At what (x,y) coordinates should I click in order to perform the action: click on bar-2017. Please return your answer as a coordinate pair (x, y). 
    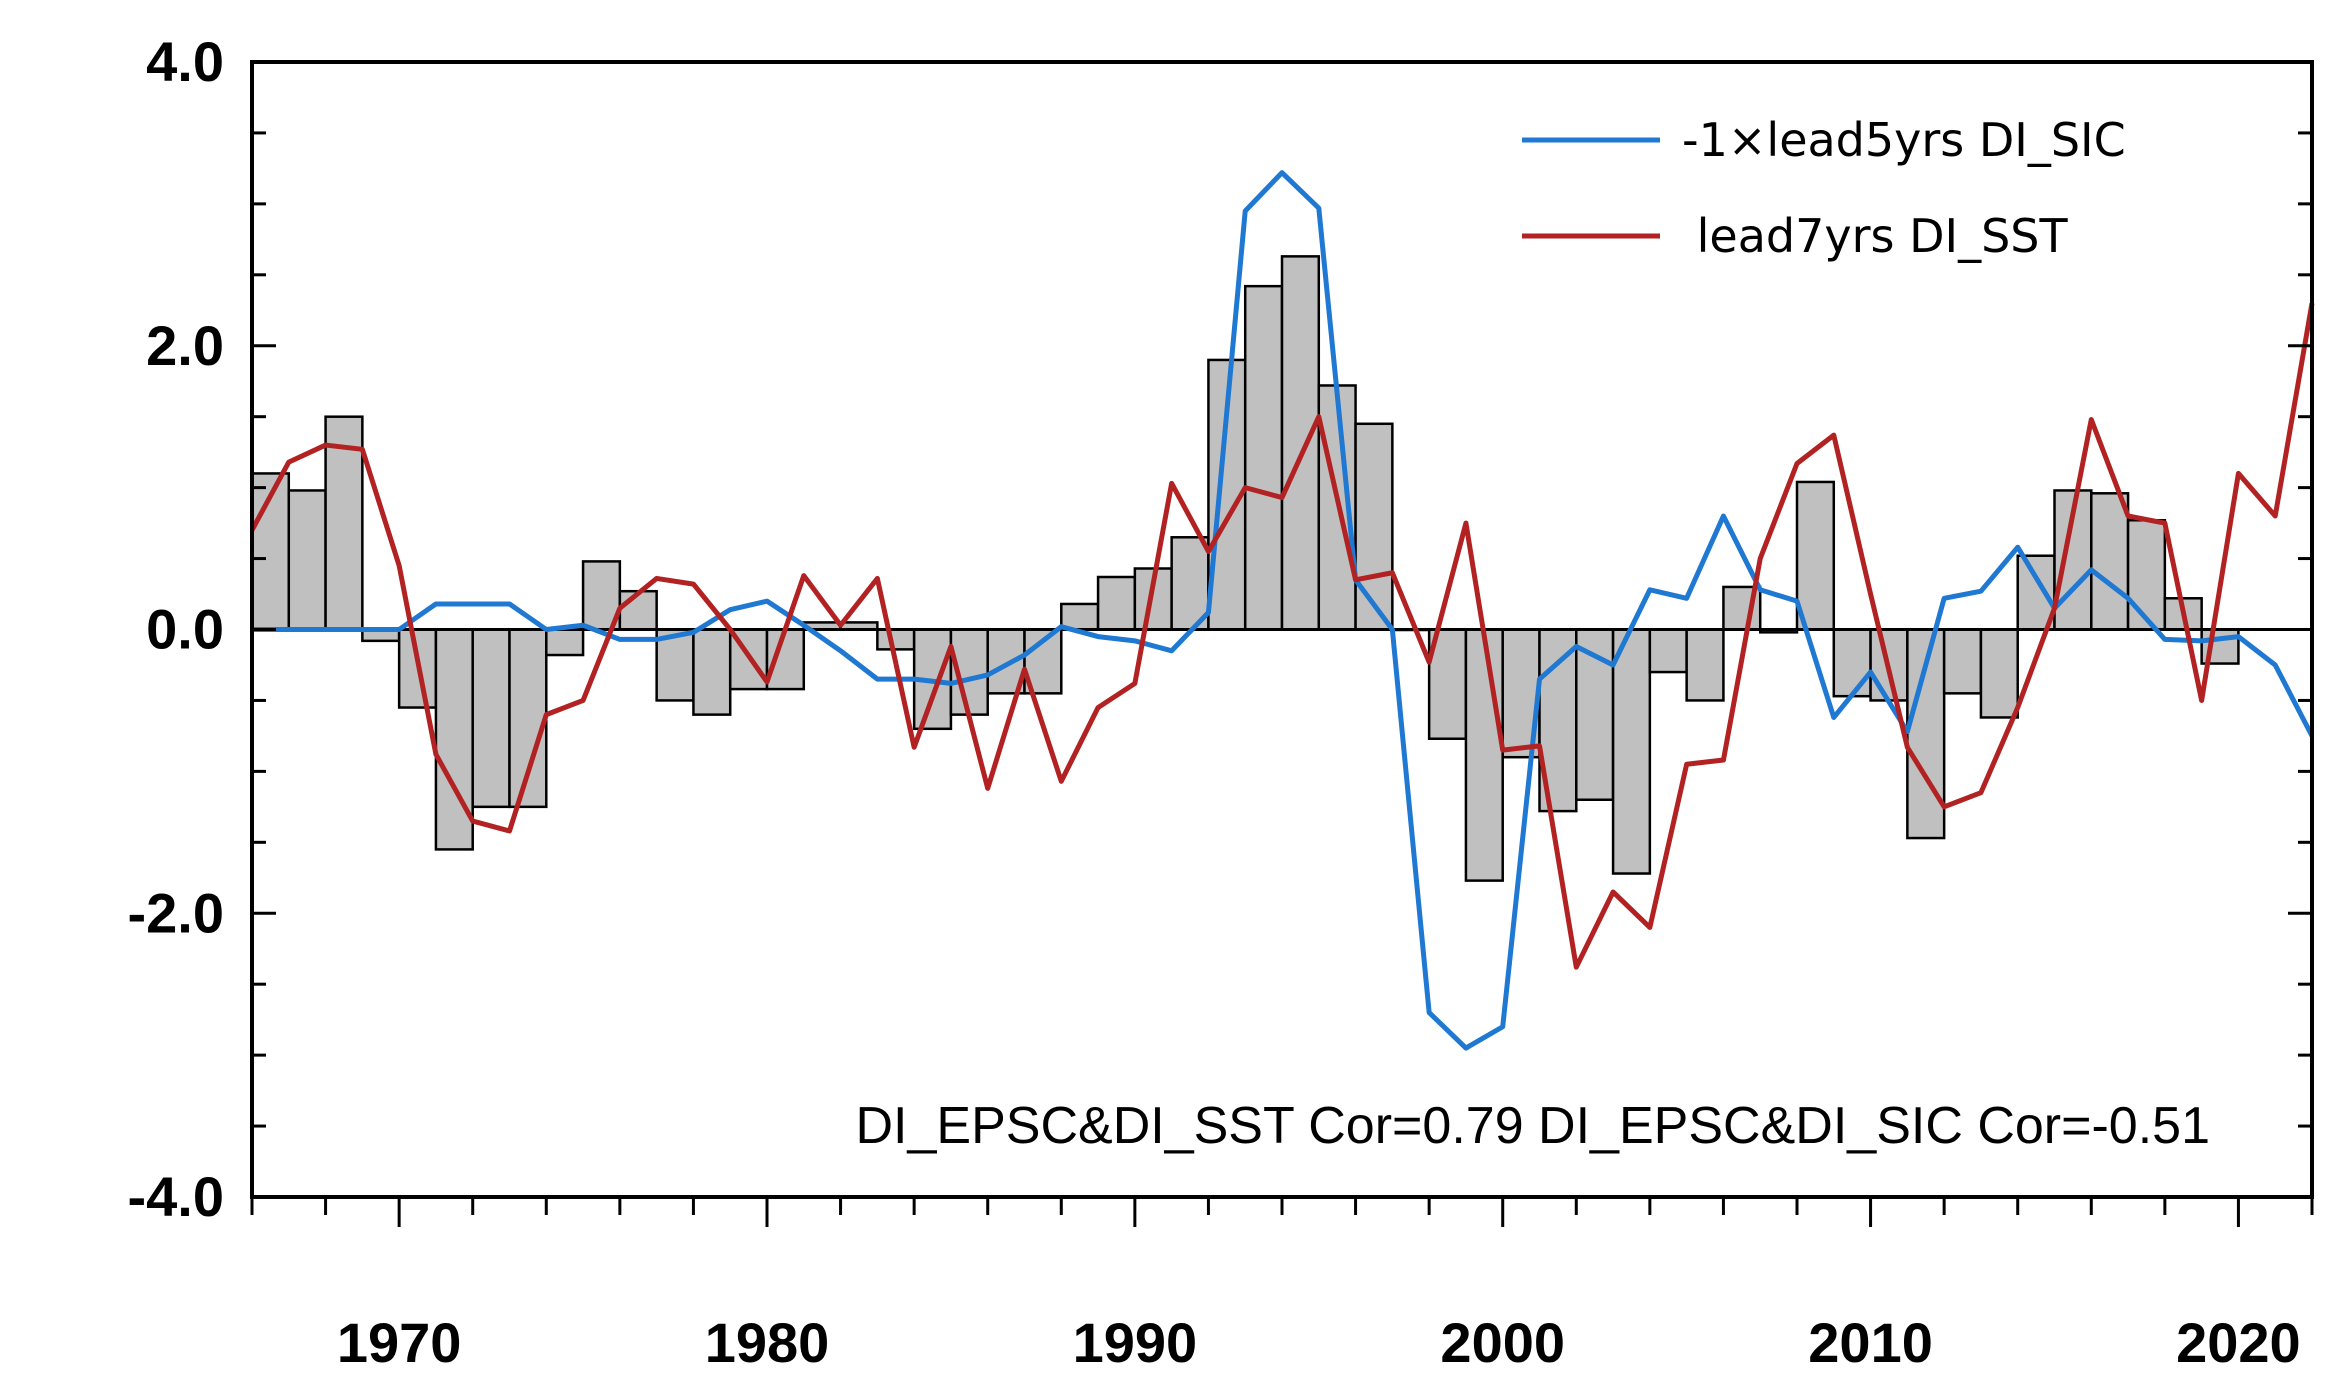
    Looking at the image, I should click on (2146, 575).